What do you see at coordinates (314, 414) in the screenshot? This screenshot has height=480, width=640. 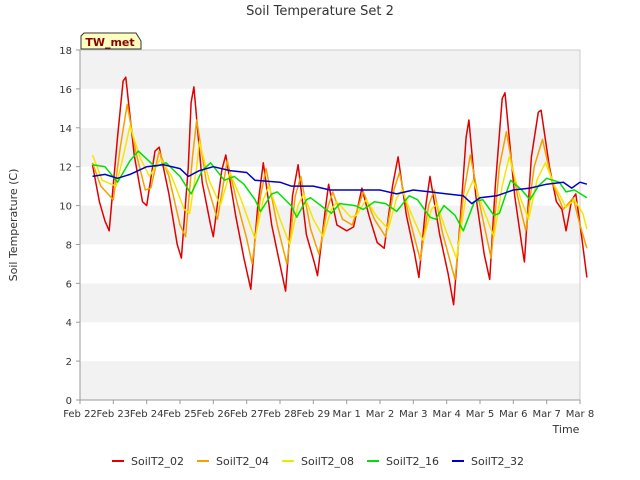 I see `x-tick-label: Feb 29` at bounding box center [314, 414].